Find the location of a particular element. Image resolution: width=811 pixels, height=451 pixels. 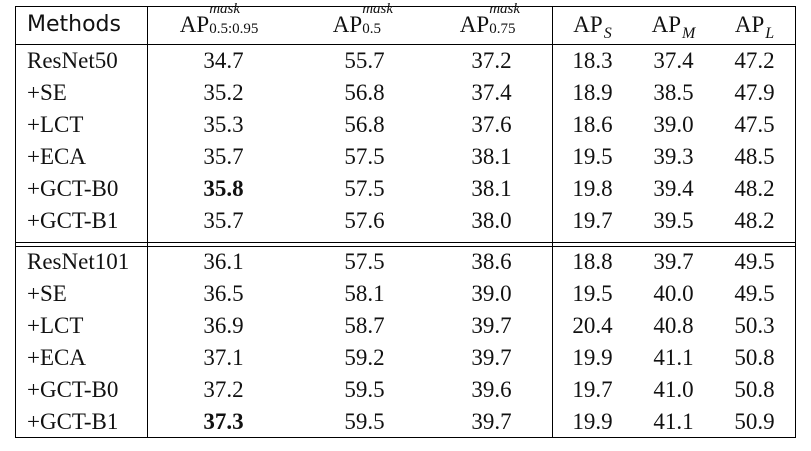

ap-mask-value: 36.5 is located at coordinates (223, 293).